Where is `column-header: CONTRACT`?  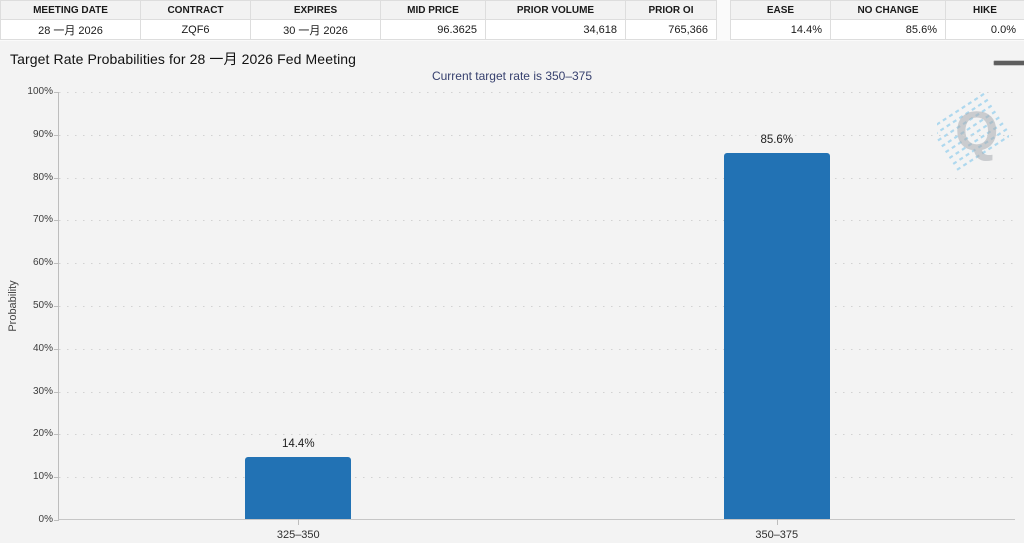
column-header: CONTRACT is located at coordinates (195, 10).